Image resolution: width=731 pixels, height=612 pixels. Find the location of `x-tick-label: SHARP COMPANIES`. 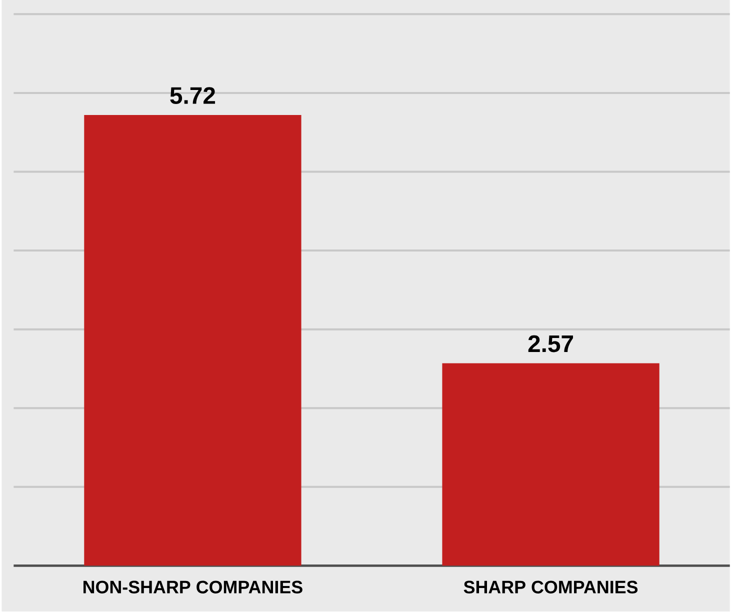

x-tick-label: SHARP COMPANIES is located at coordinates (551, 587).